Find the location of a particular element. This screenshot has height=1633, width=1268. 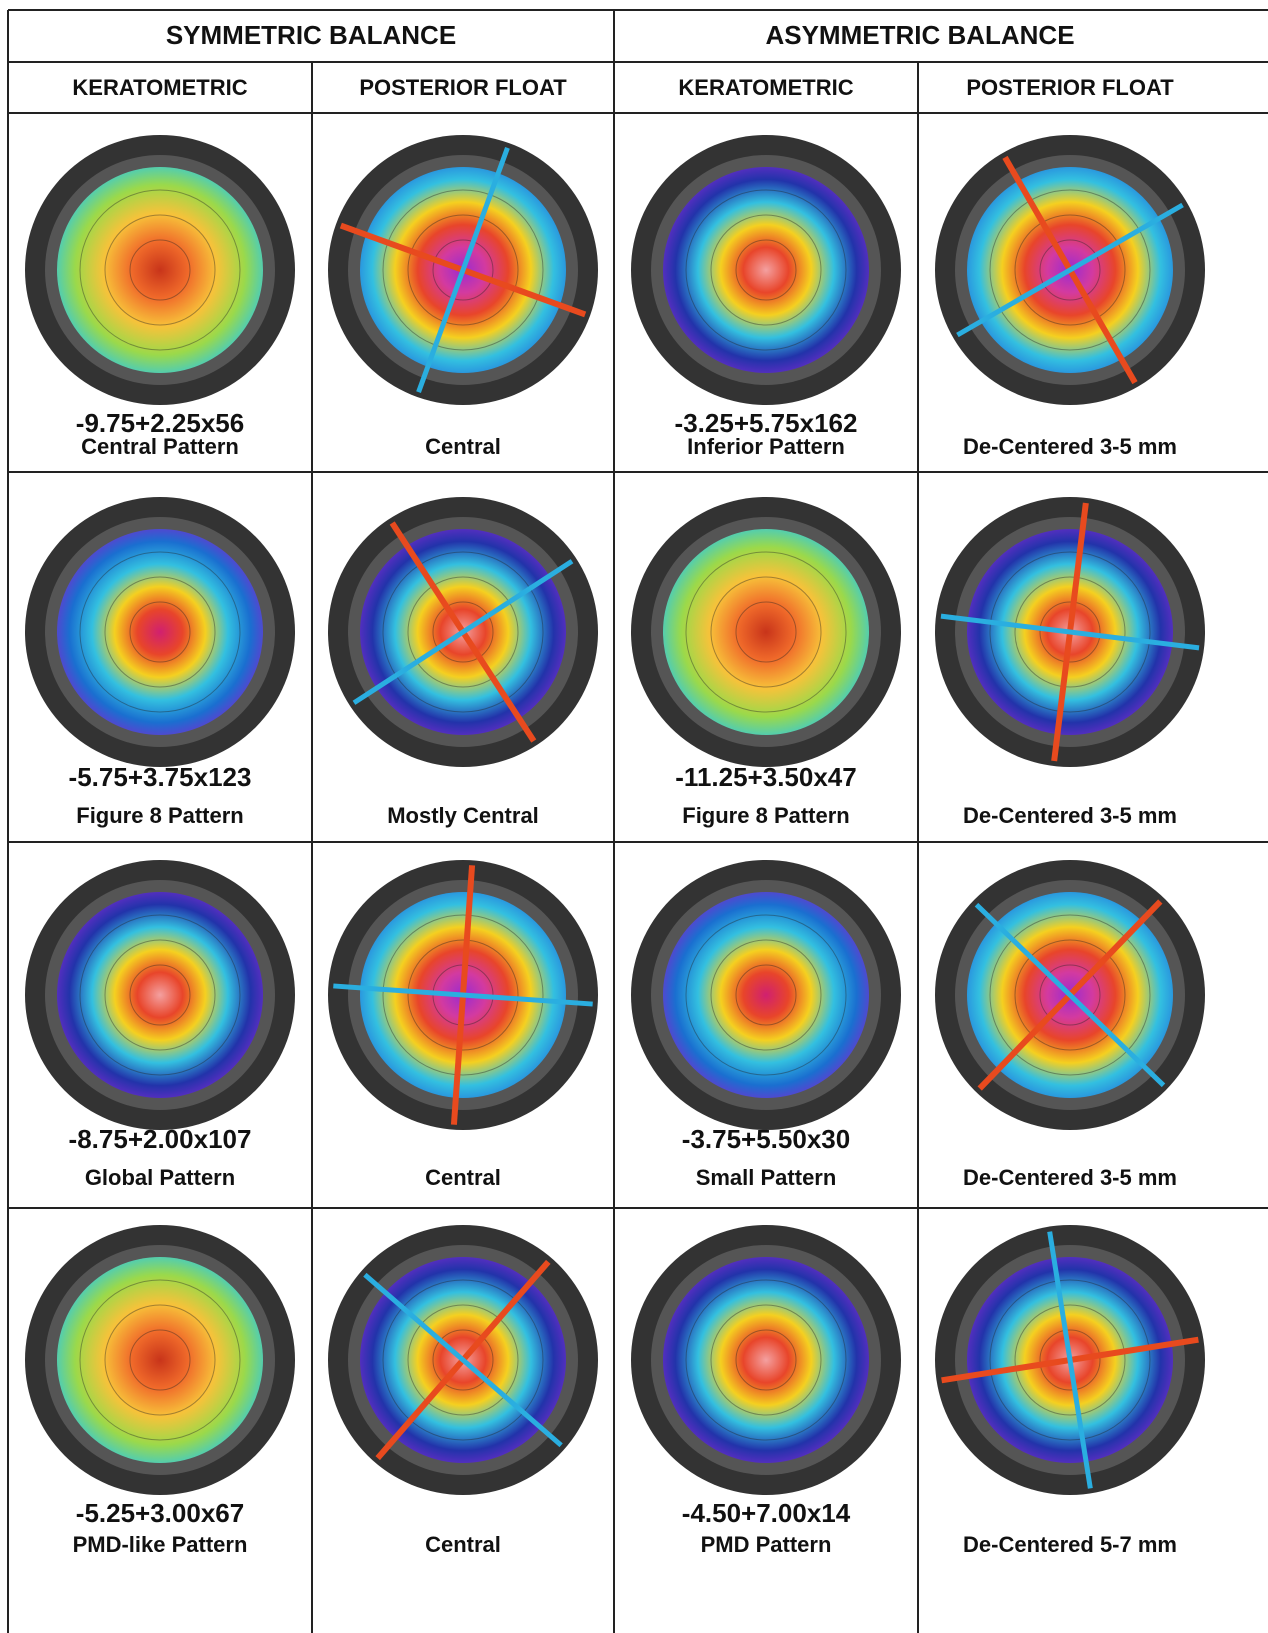

pattern: Mostly Central is located at coordinates (463, 815).